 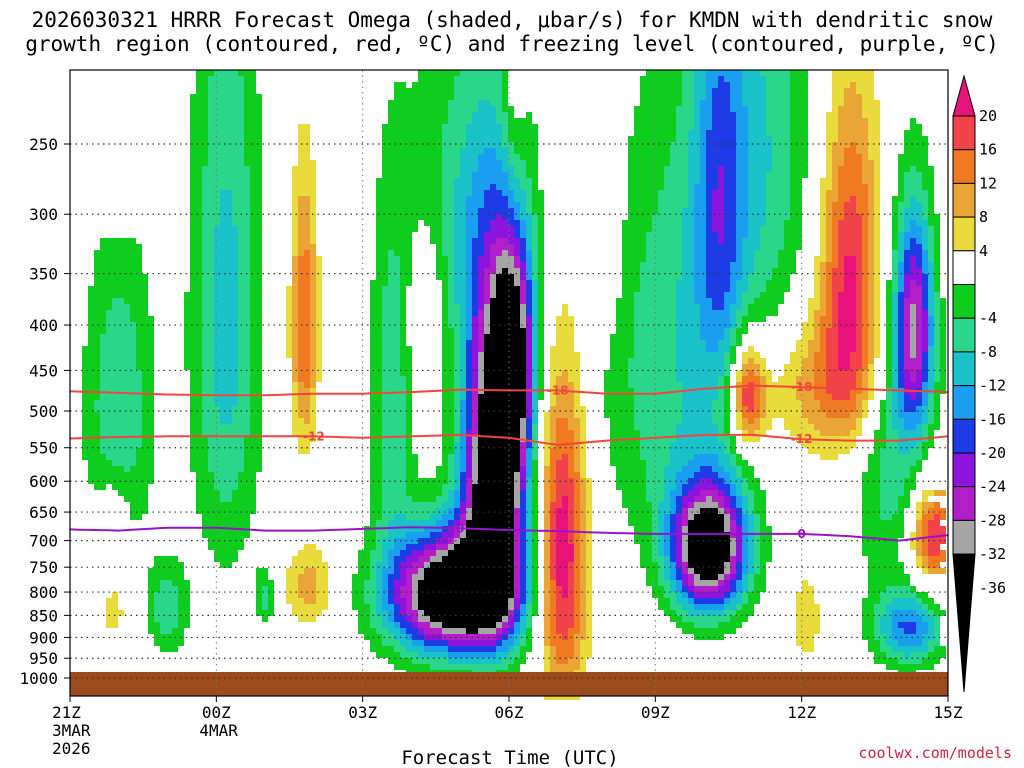 I want to click on contour-label-0: 0, so click(x=460, y=528).